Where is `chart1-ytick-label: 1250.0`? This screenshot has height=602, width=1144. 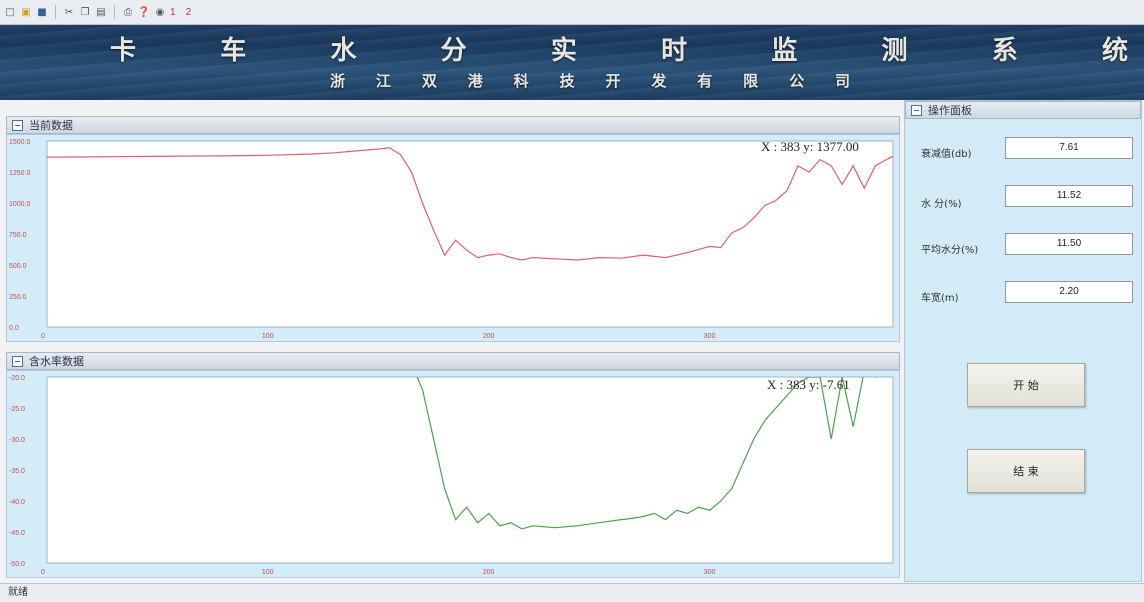 chart1-ytick-label: 1250.0 is located at coordinates (20, 173).